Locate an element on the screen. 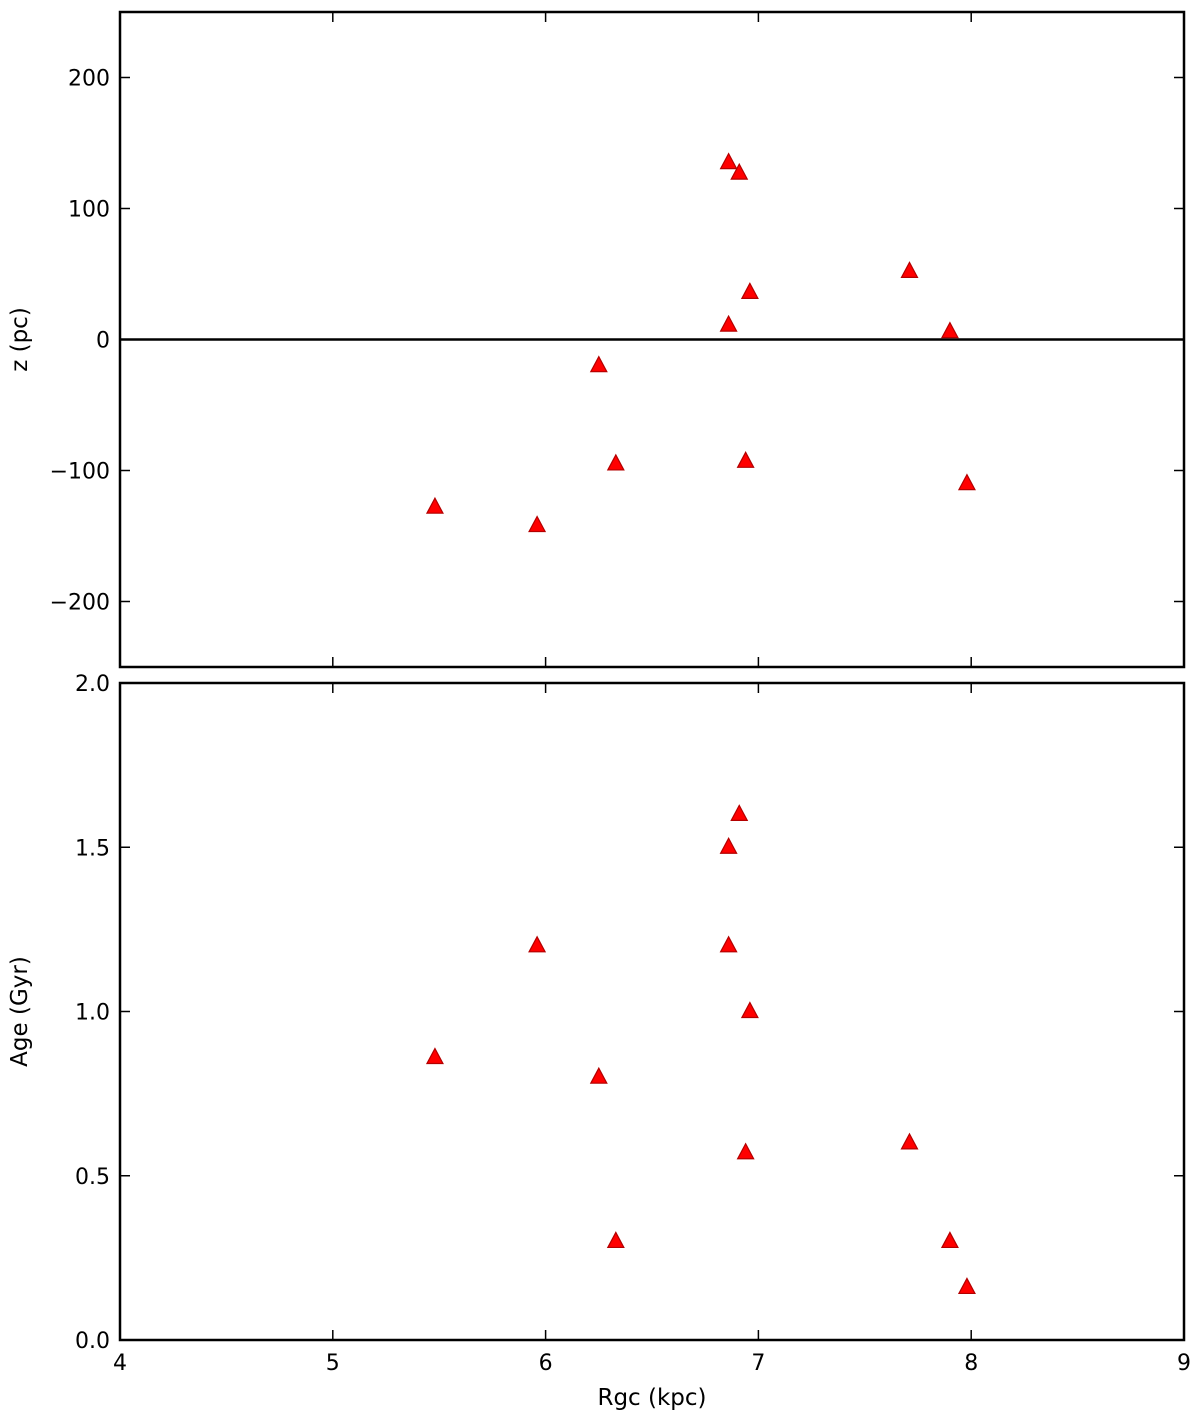 The width and height of the screenshot is (1200, 1420). y-tick-label: 0 is located at coordinates (103, 341).